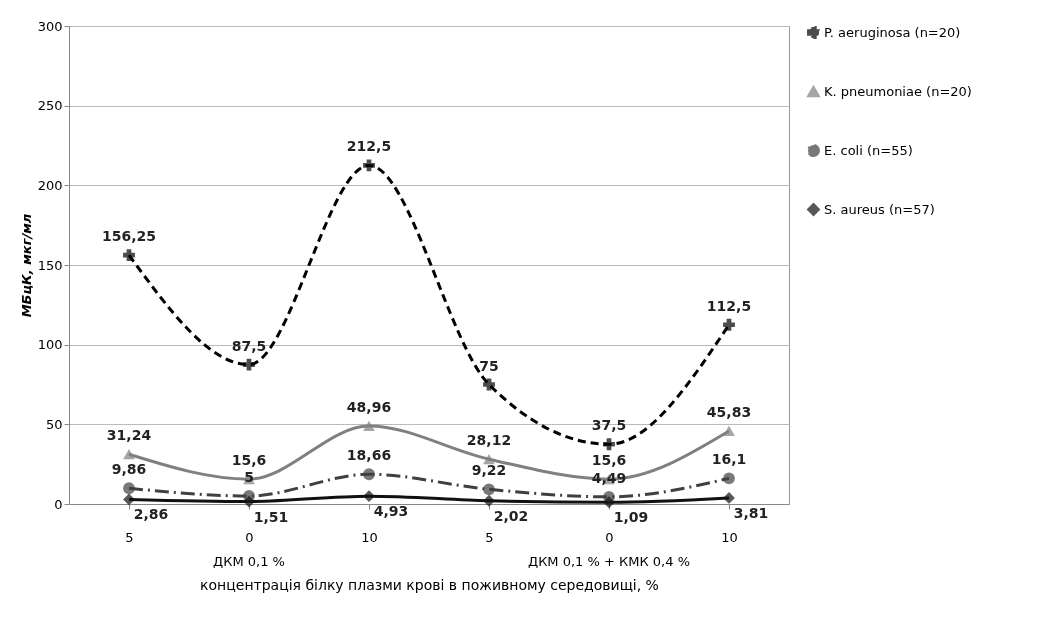  I want to click on y-tick-label: 0, so click(58, 504).